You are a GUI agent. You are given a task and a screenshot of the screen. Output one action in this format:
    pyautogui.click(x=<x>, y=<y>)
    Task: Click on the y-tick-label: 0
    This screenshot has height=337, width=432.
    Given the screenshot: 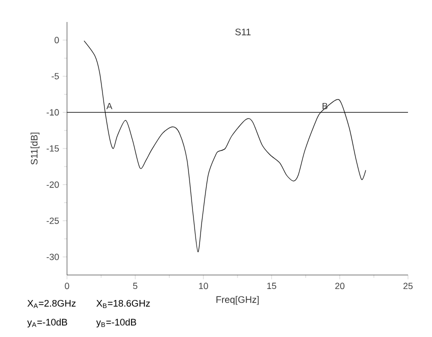 What is the action you would take?
    pyautogui.click(x=56, y=40)
    